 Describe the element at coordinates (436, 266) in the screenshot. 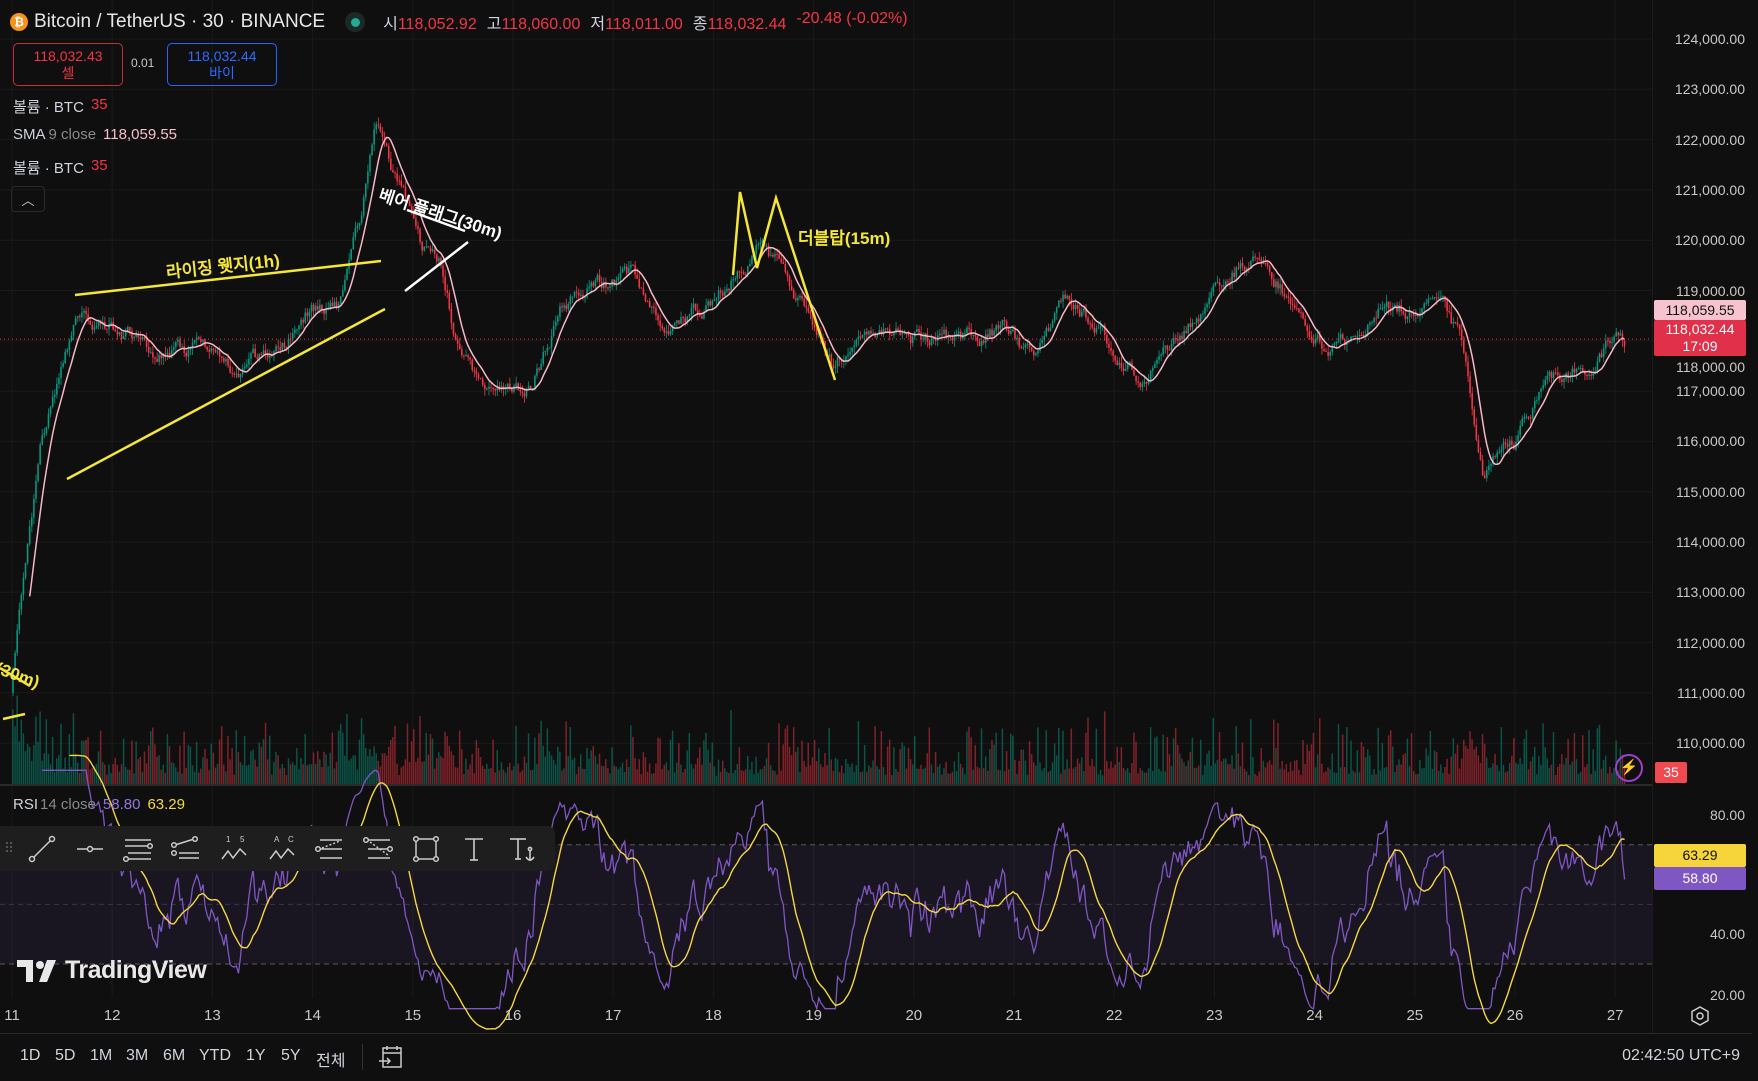

I see `bear-flag-lower-line` at that location.